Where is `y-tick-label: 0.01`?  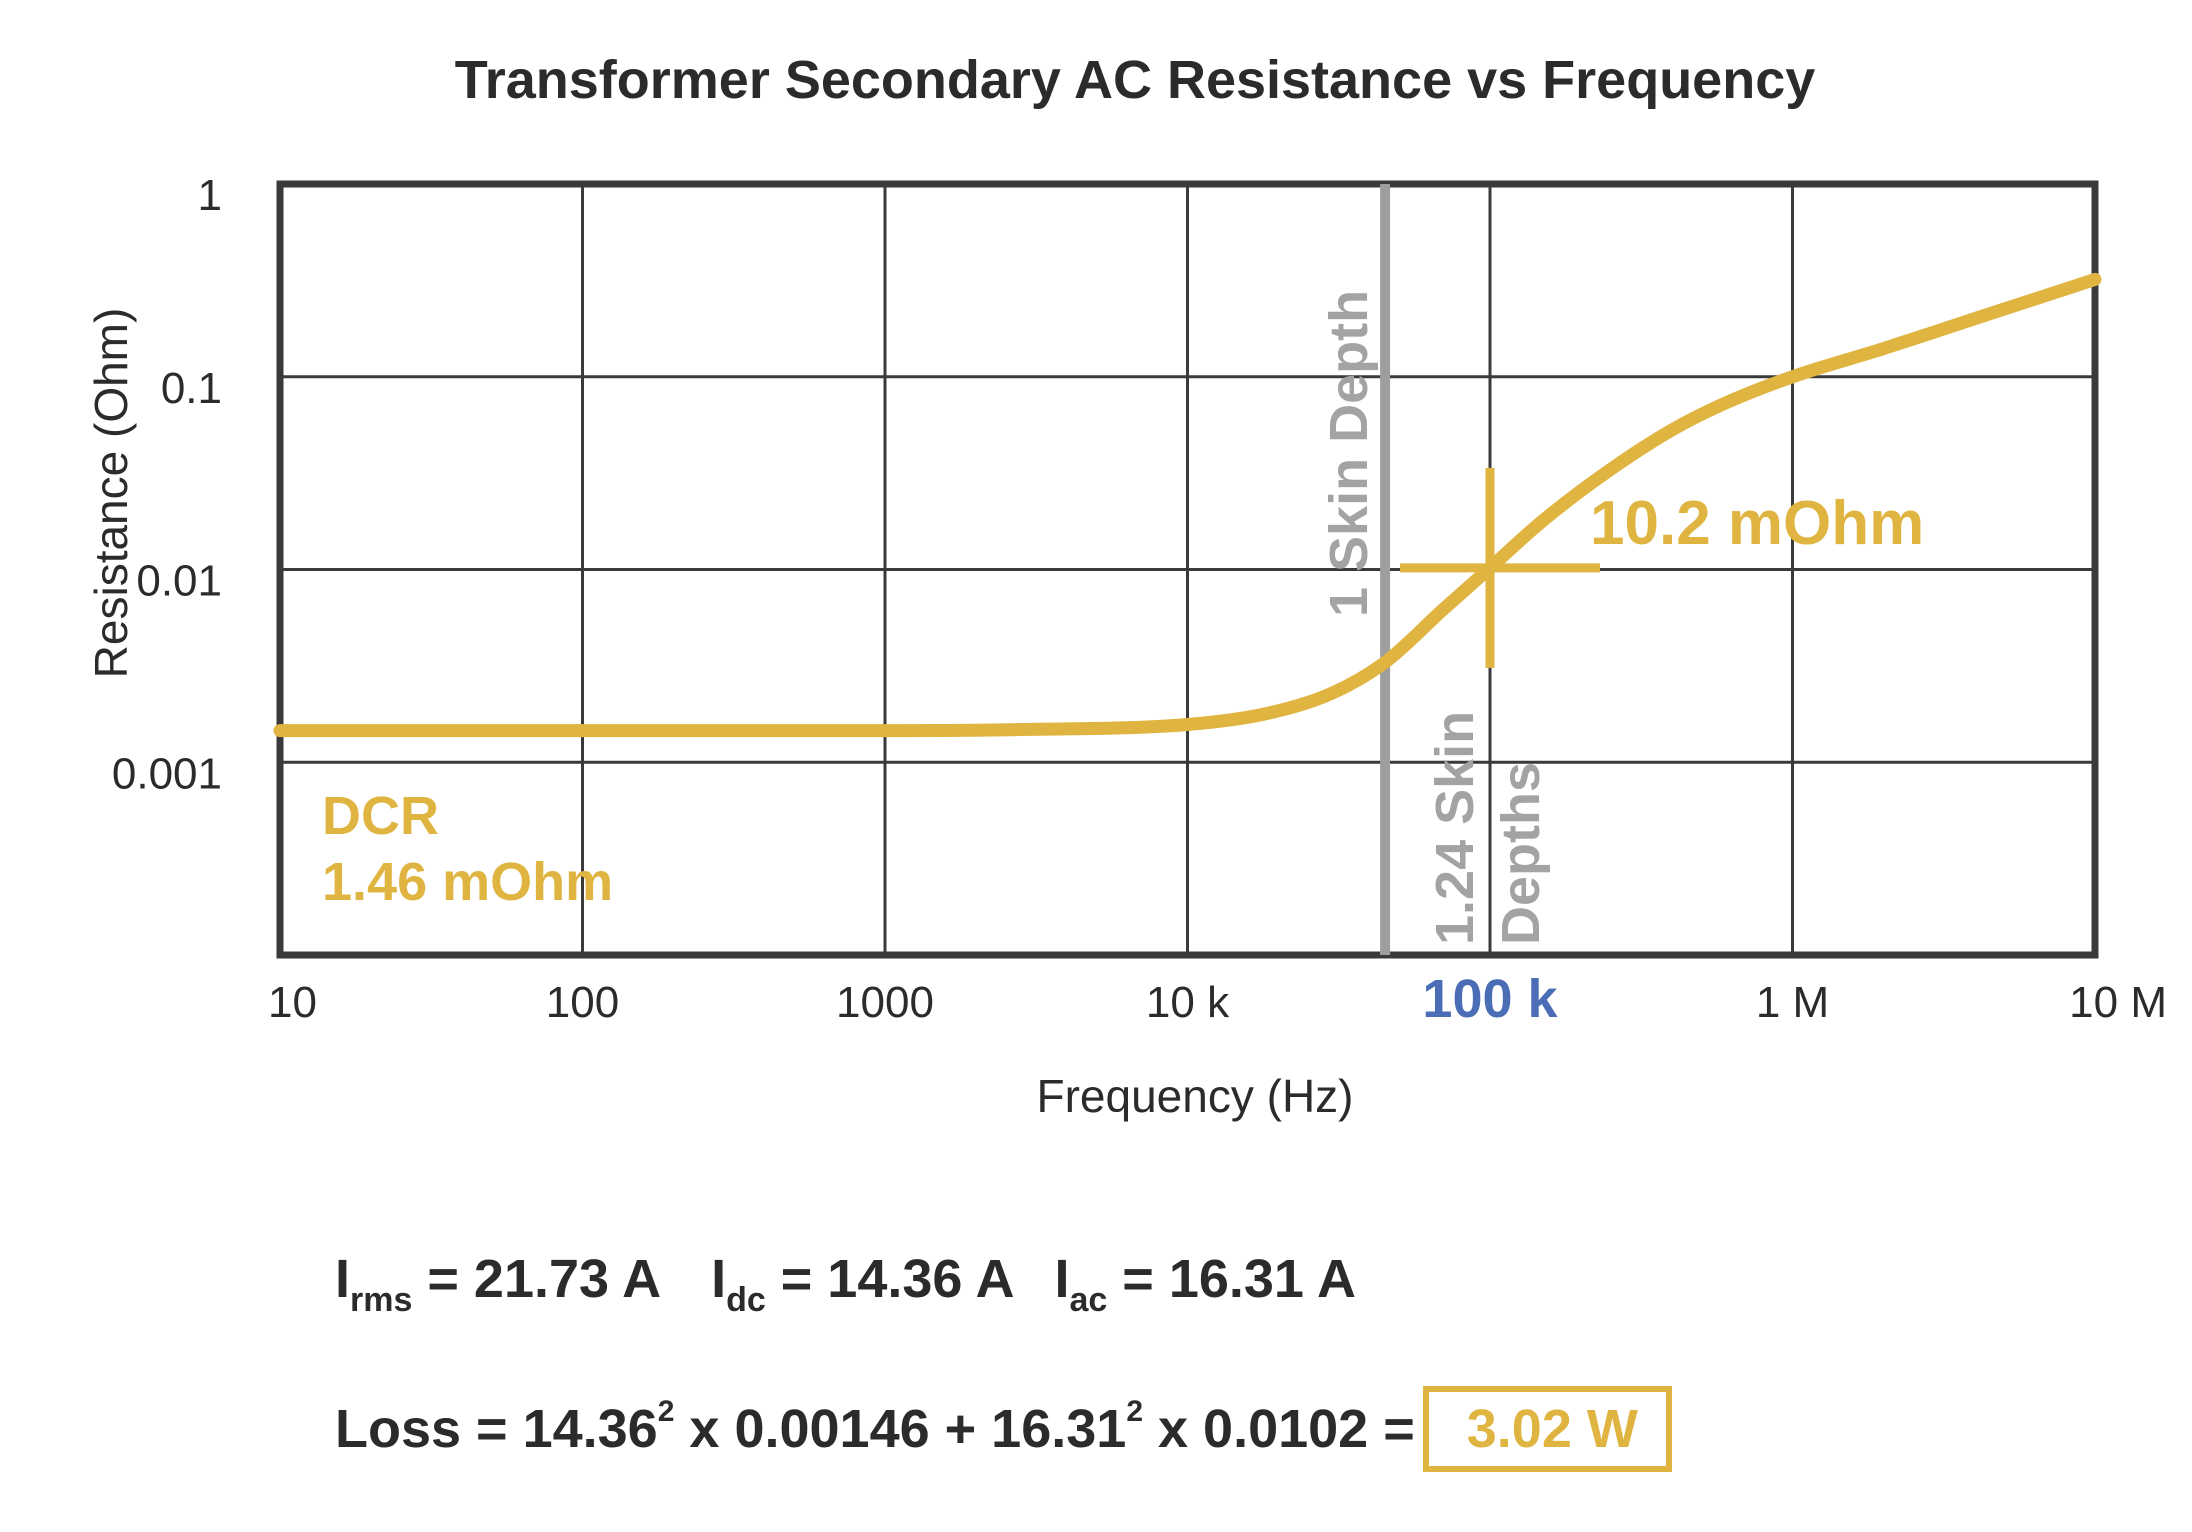 y-tick-label: 0.01 is located at coordinates (179, 581).